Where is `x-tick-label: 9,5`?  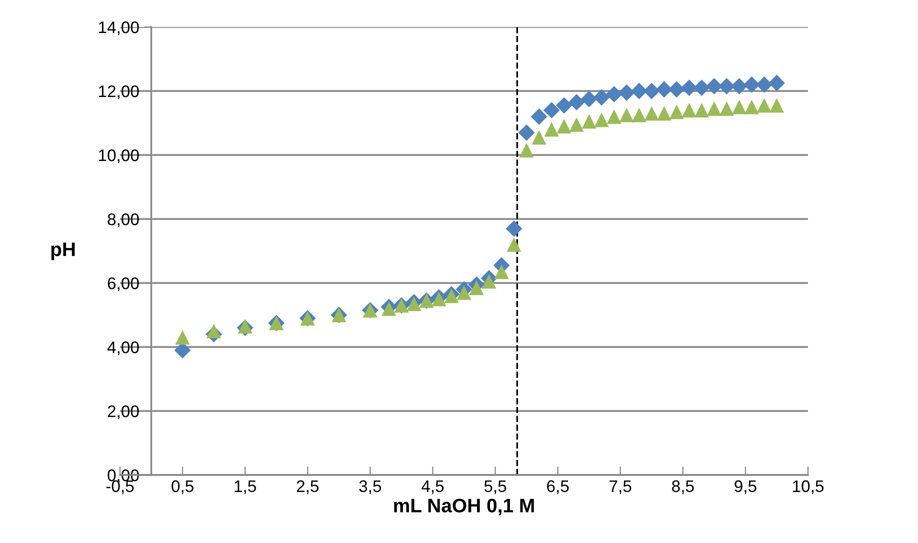
x-tick-label: 9,5 is located at coordinates (745, 487).